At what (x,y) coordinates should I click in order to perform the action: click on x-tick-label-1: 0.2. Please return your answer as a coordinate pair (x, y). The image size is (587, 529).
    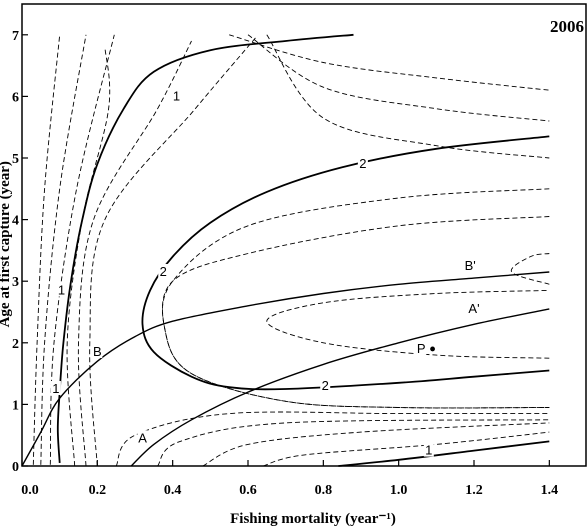
    Looking at the image, I should click on (98, 490).